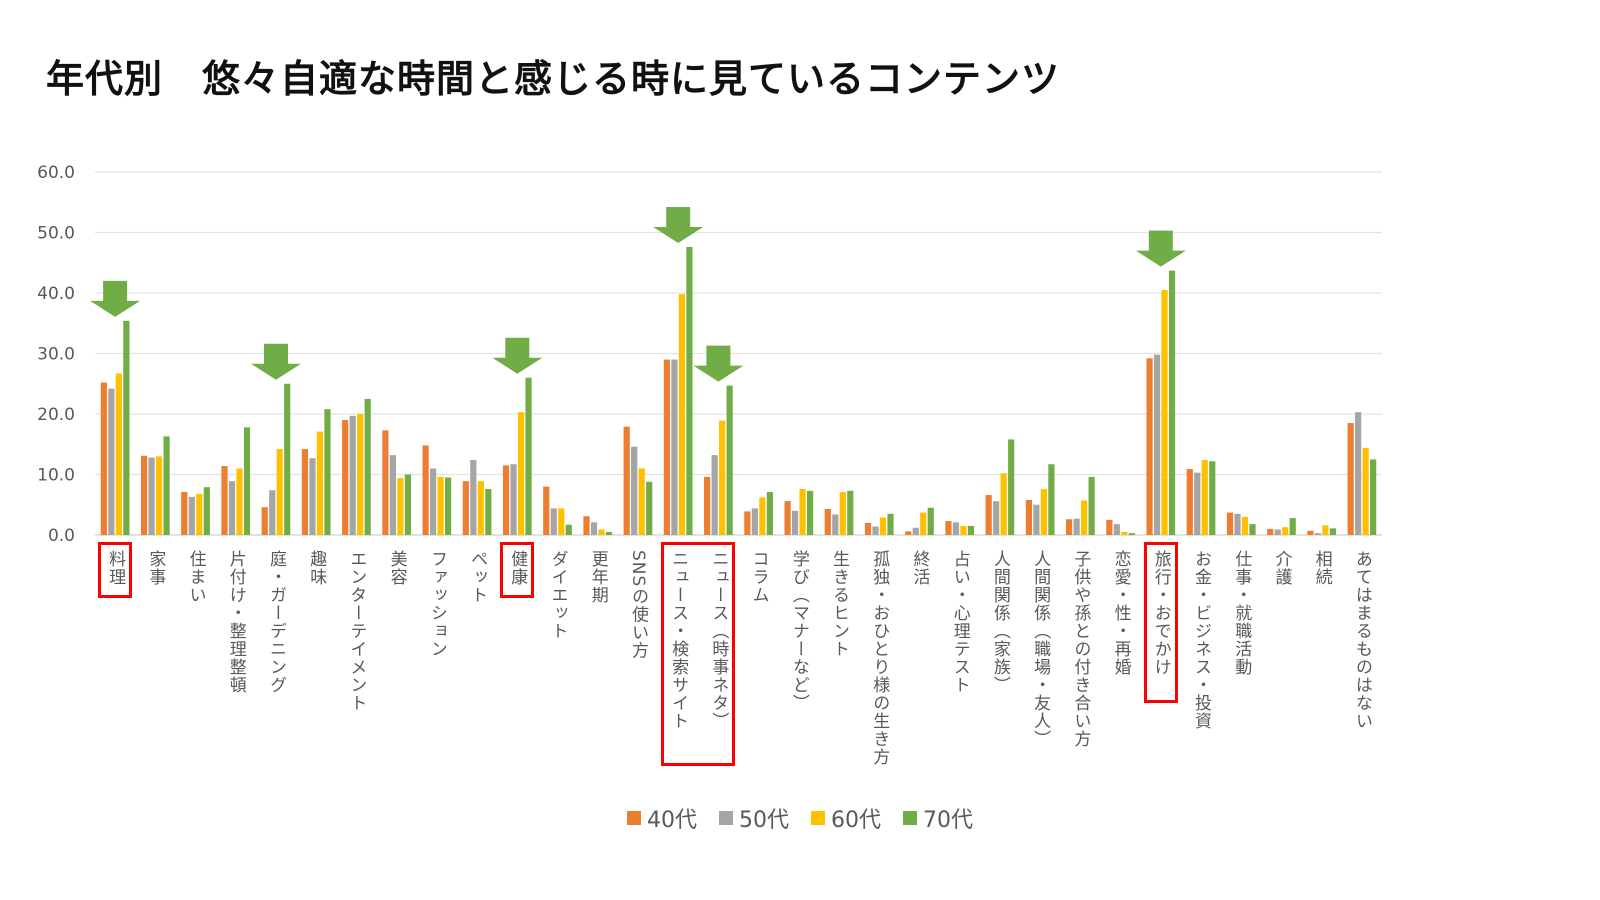  Describe the element at coordinates (856, 820) in the screenshot. I see `legend-label: 60代` at that location.